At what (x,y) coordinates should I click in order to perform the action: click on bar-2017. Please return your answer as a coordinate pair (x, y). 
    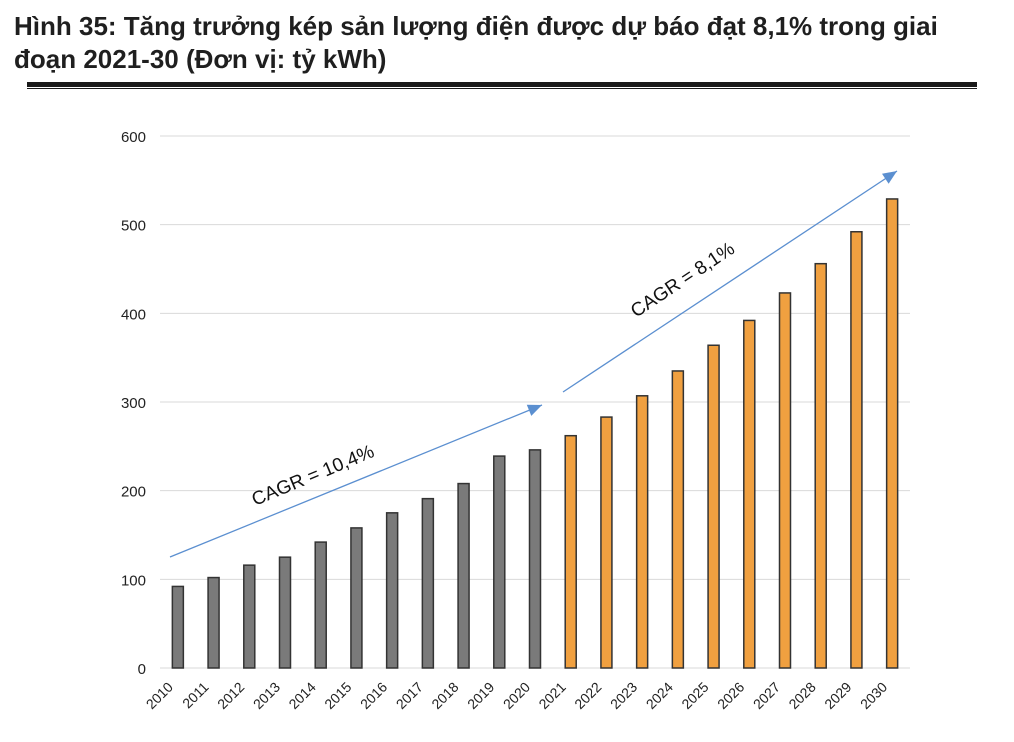
    Looking at the image, I should click on (428, 583).